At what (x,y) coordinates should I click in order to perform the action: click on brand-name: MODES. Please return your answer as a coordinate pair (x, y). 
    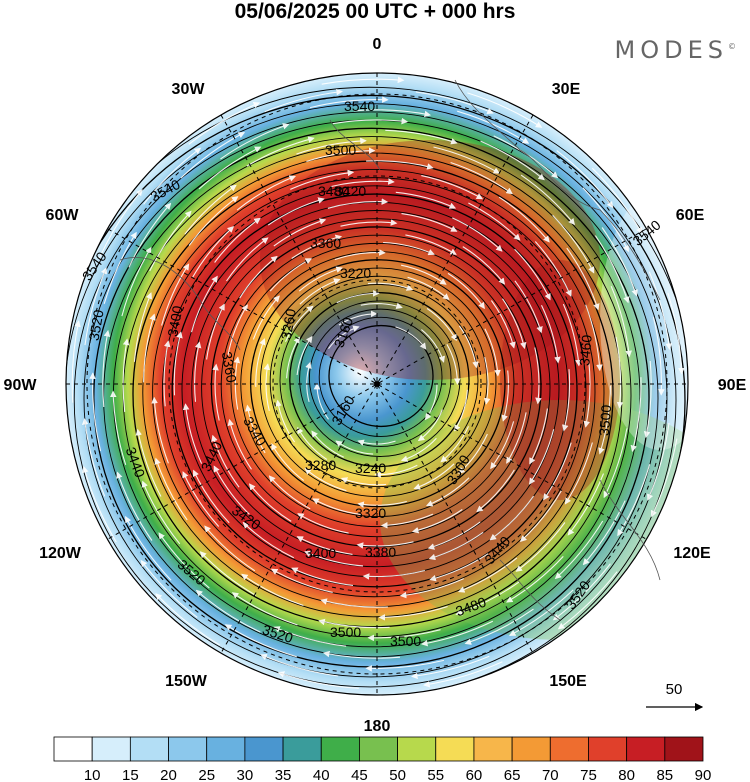
    Looking at the image, I should click on (671, 50).